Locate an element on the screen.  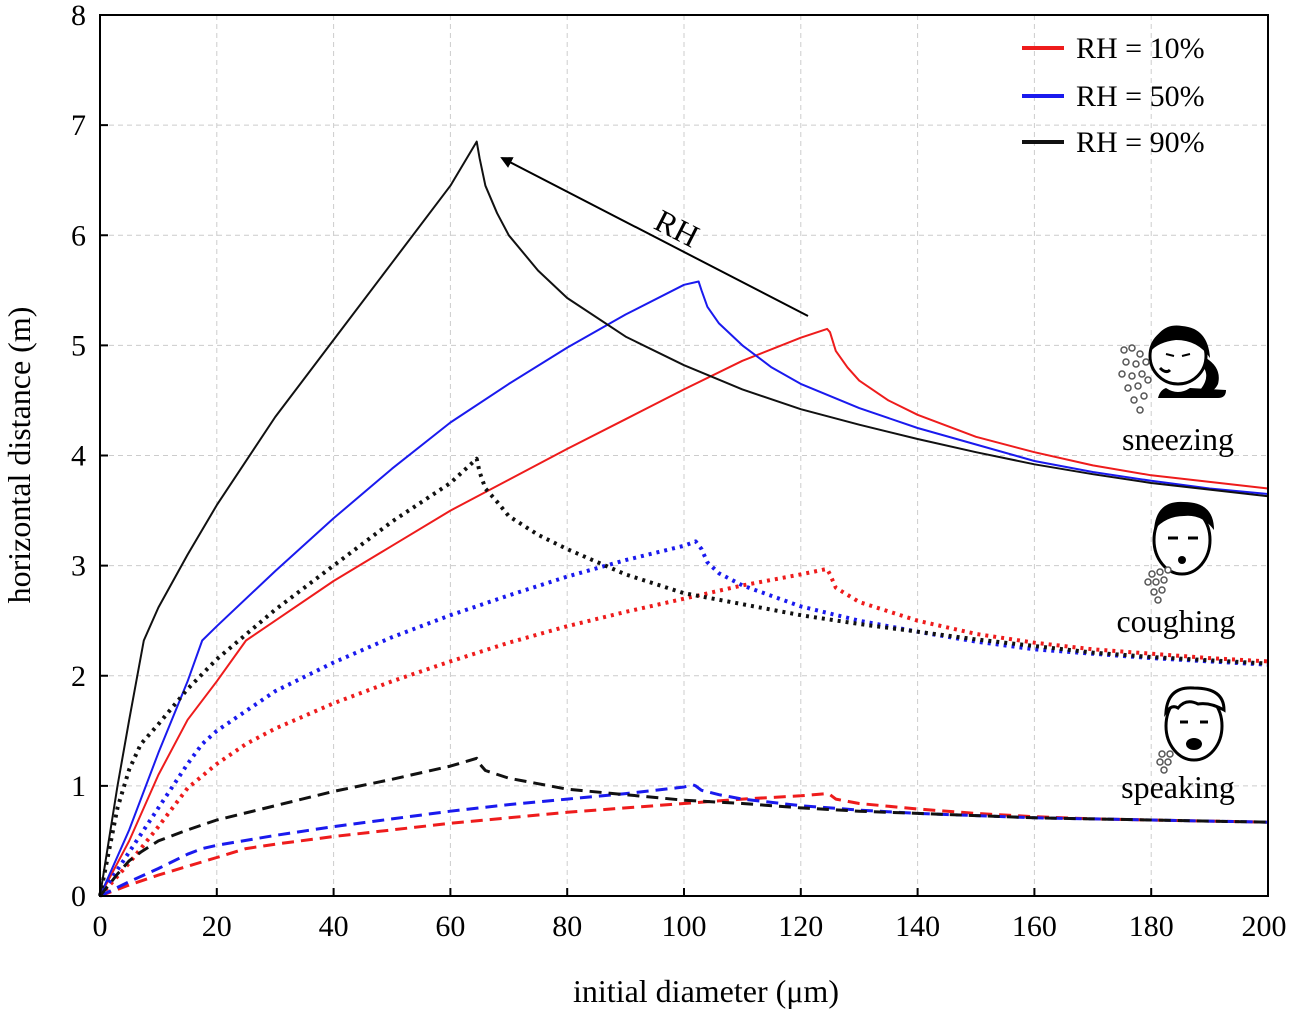
rh-arrow: RH is located at coordinates (654, 237).